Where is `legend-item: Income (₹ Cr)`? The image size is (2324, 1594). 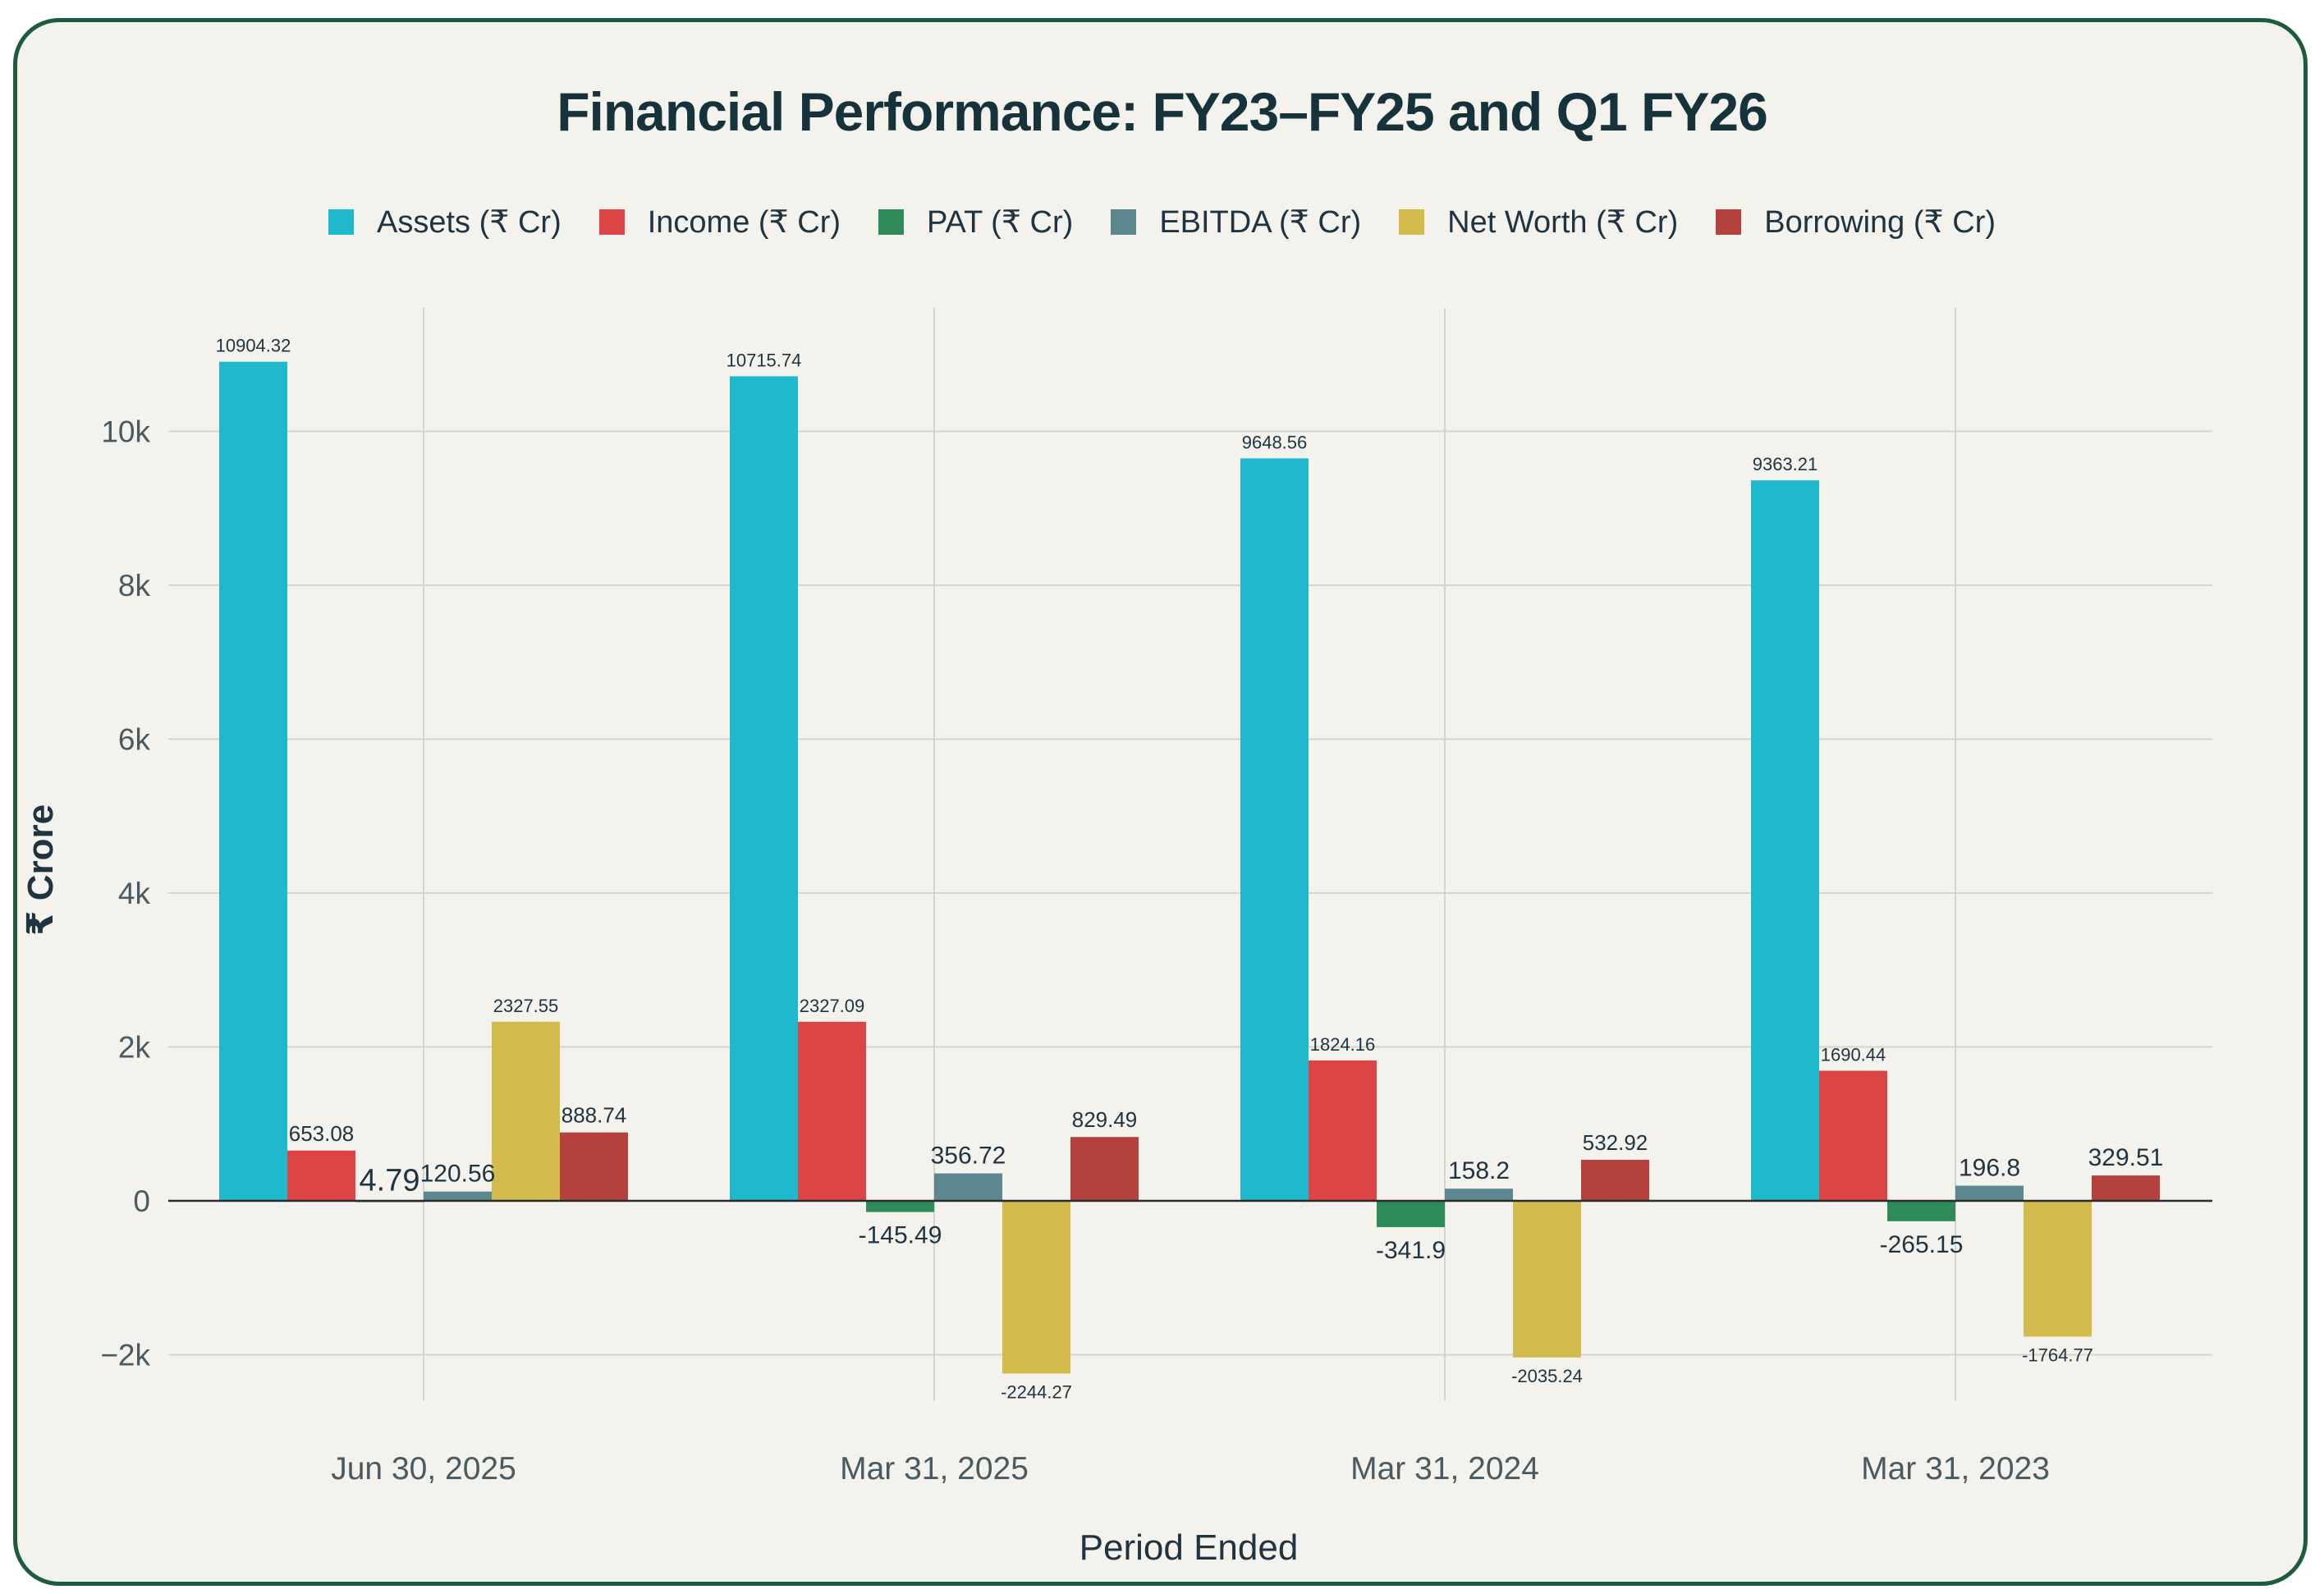 legend-item: Income (₹ Cr) is located at coordinates (719, 222).